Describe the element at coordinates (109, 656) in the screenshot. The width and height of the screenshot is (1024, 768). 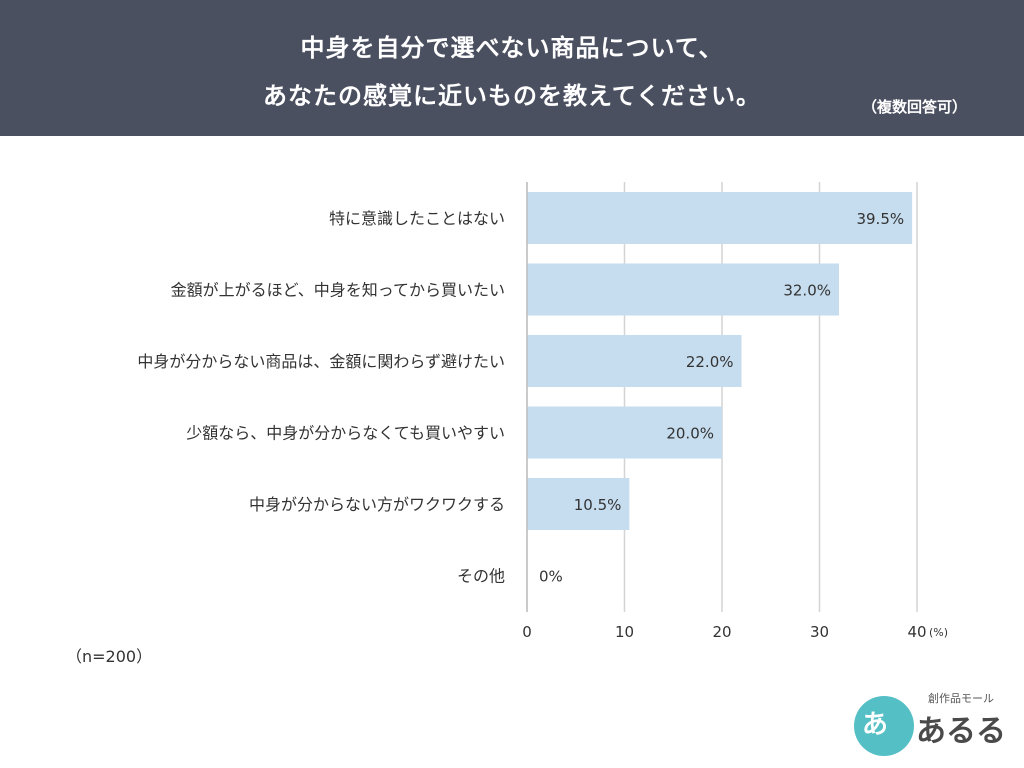
I see `sample-size: （n=200）` at that location.